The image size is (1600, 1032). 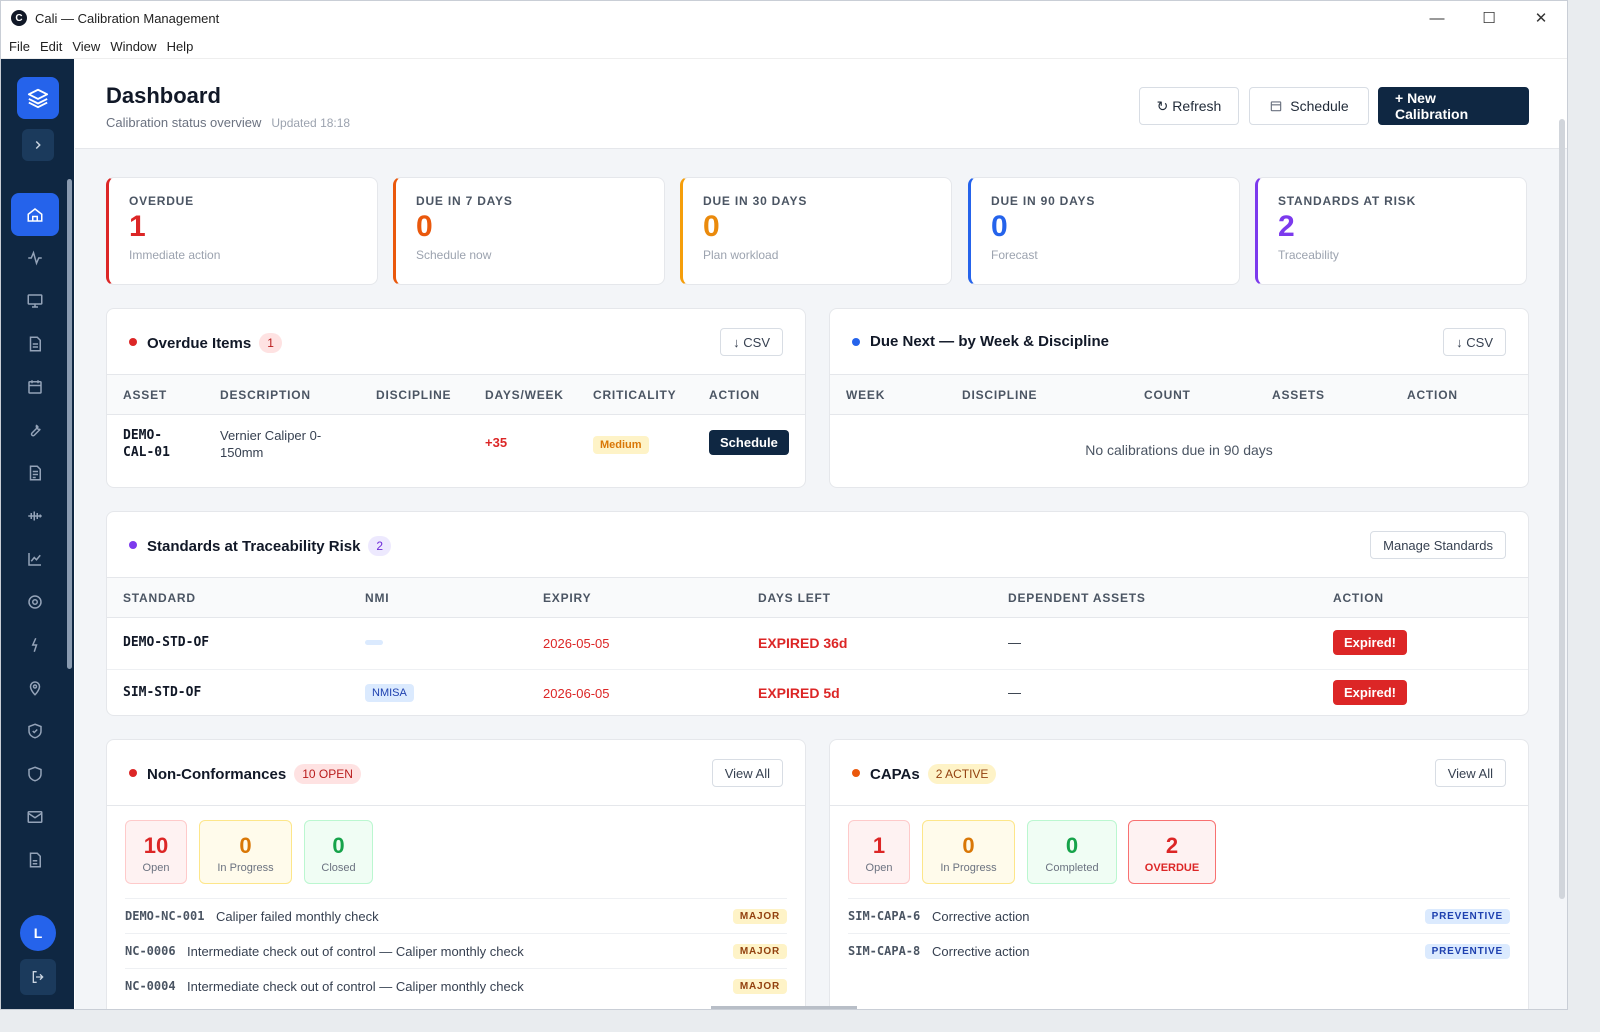 What do you see at coordinates (35, 214) in the screenshot?
I see `nav-home-icon` at bounding box center [35, 214].